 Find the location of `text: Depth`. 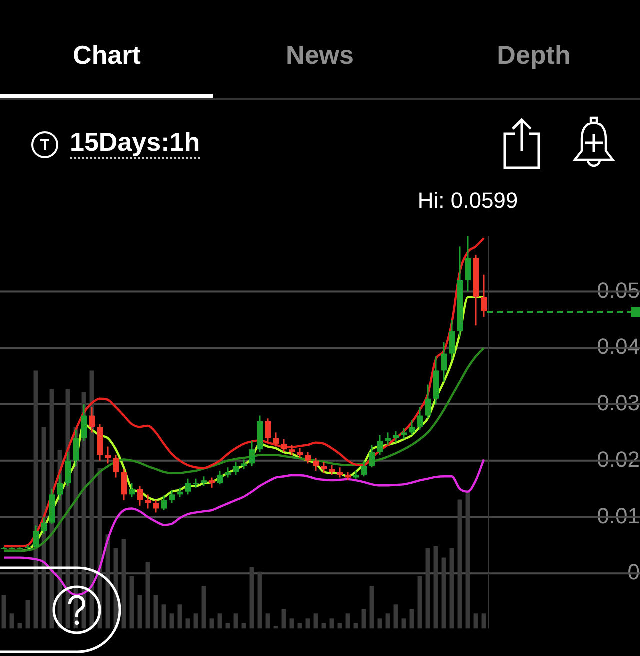

text: Depth is located at coordinates (534, 55).